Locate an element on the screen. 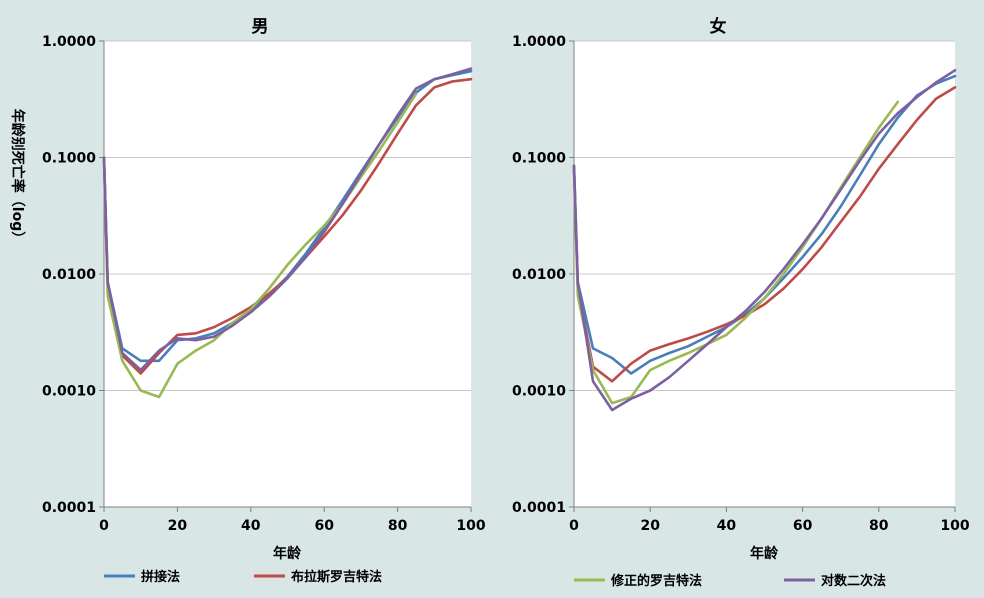 The image size is (984, 598). male-x-tick-label: 80 is located at coordinates (398, 526).